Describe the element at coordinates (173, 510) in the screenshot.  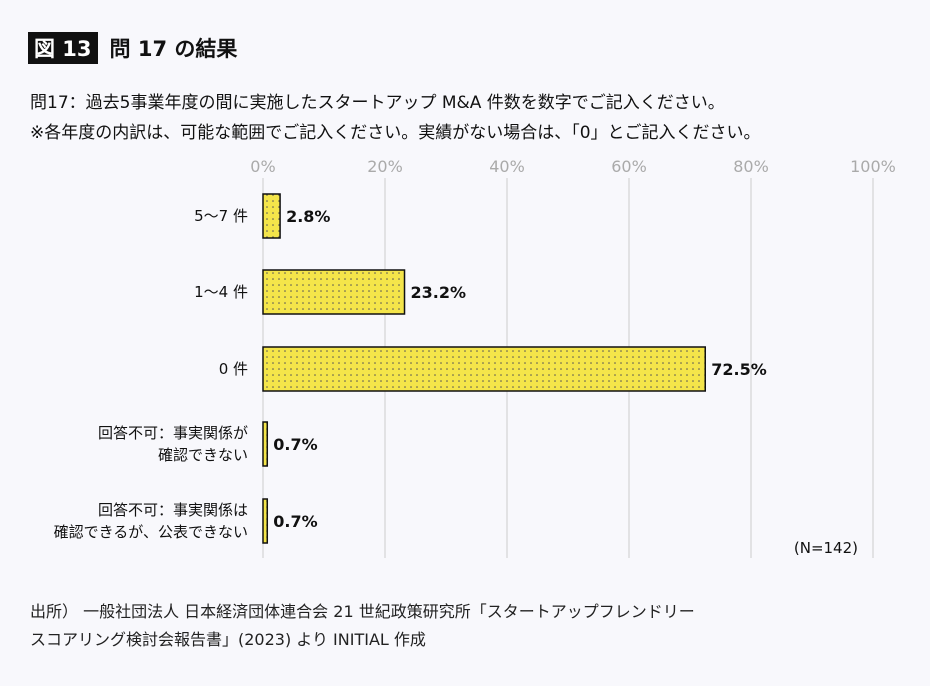
I see `category-label: 回答不可：事実関係は` at that location.